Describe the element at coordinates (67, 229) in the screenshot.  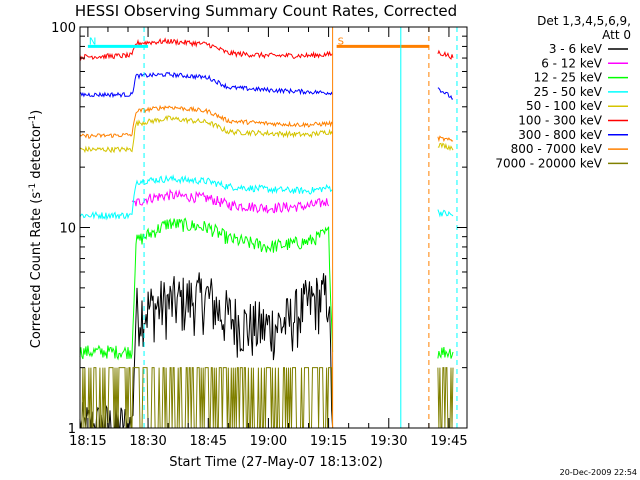
I see `y-tick-label: 10` at that location.